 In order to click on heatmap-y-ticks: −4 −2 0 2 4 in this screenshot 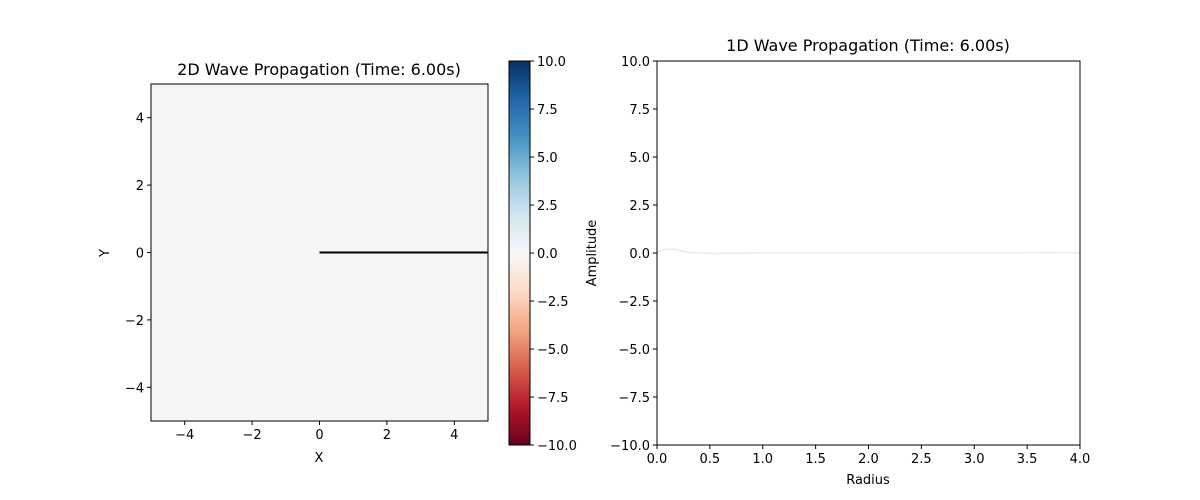, I will do `click(138, 254)`.